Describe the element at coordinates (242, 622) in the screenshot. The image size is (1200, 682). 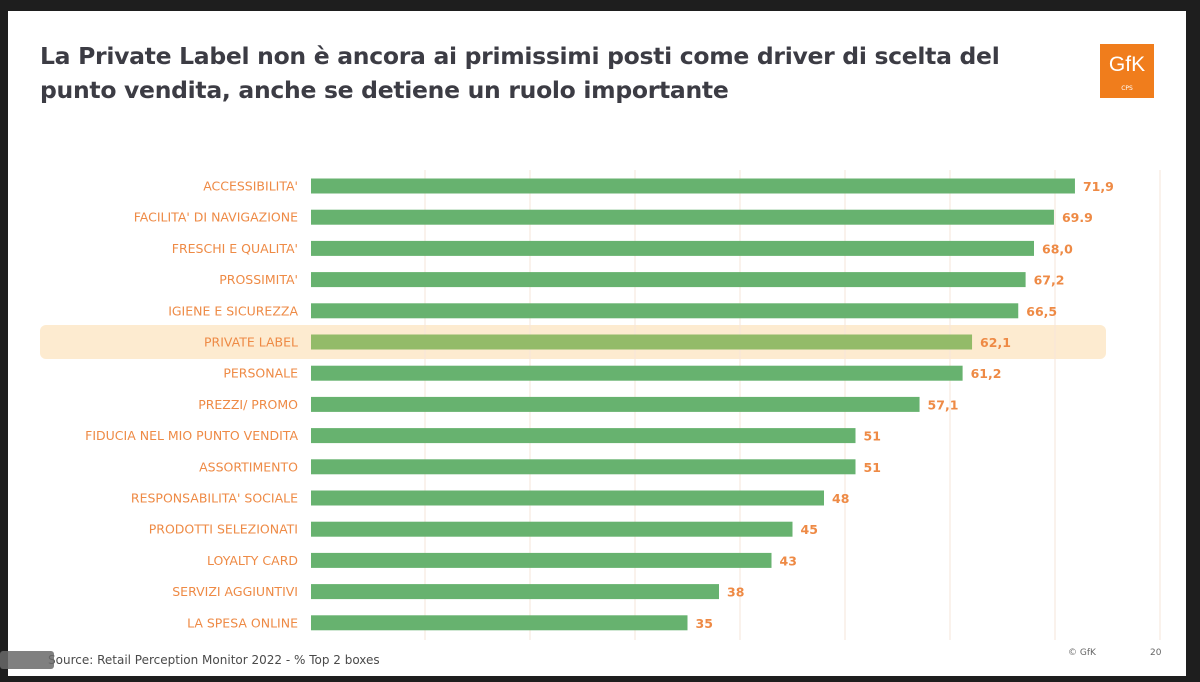
I see `category-label: LA SPESA ONLINE` at that location.